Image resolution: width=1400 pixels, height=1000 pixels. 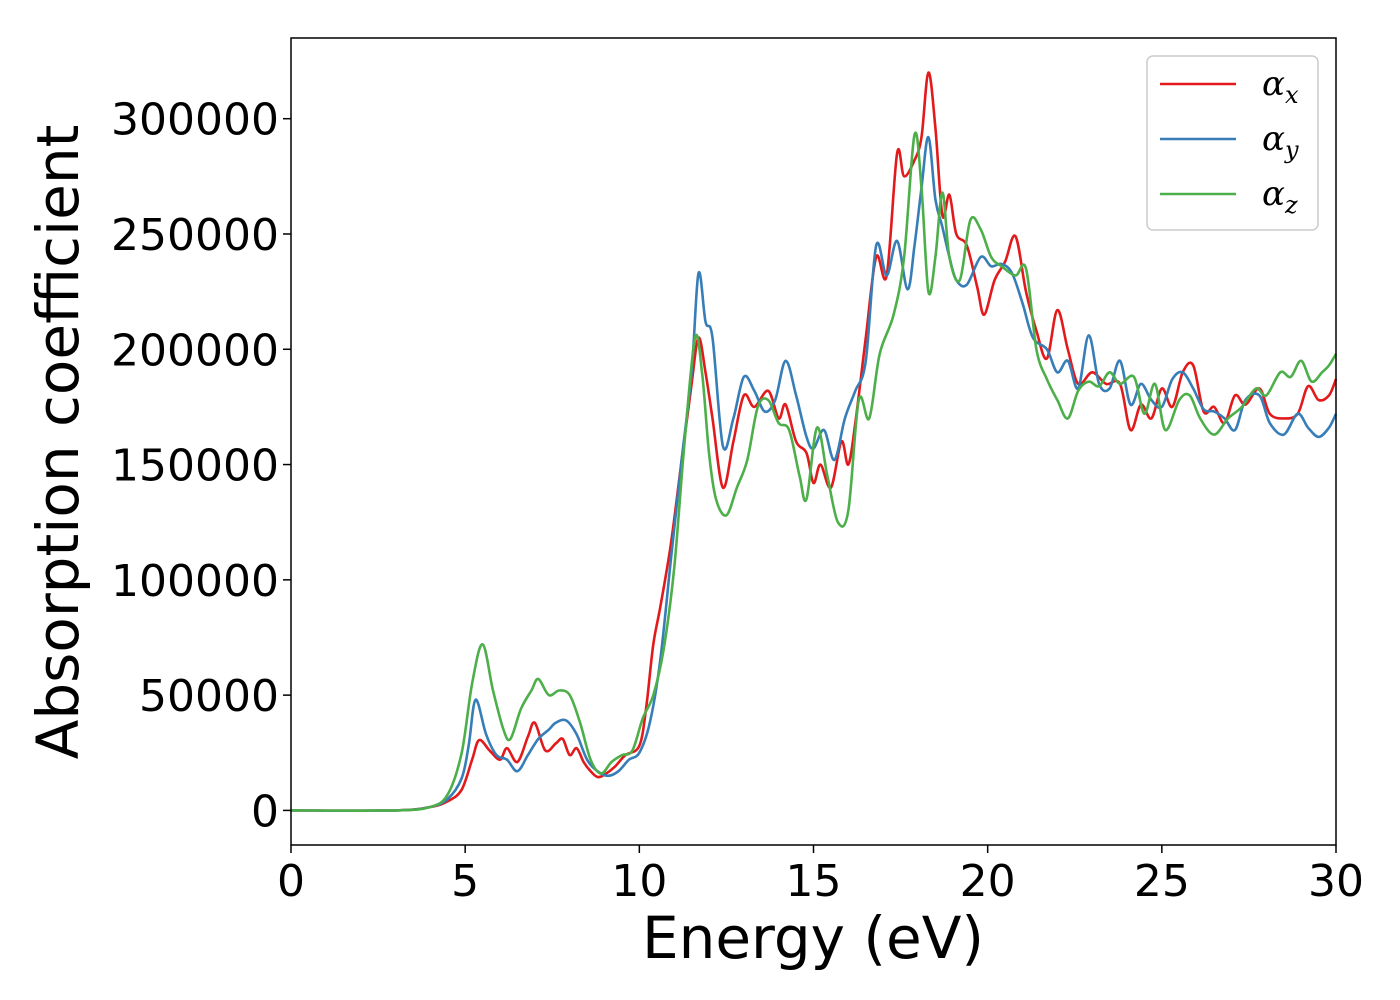 What do you see at coordinates (465, 881) in the screenshot?
I see `x-tick-label: 5` at bounding box center [465, 881].